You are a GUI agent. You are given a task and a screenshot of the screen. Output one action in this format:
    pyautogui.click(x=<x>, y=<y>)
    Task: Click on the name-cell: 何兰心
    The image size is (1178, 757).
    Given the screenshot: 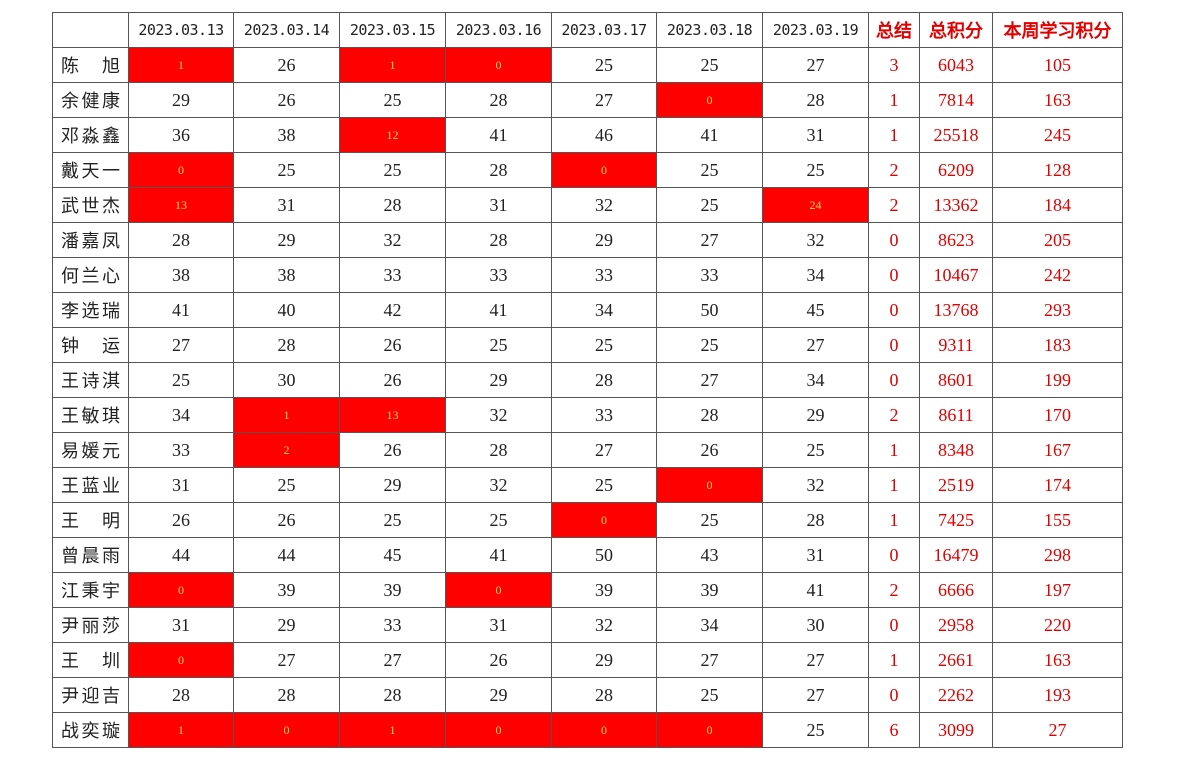 What is the action you would take?
    pyautogui.click(x=90, y=275)
    